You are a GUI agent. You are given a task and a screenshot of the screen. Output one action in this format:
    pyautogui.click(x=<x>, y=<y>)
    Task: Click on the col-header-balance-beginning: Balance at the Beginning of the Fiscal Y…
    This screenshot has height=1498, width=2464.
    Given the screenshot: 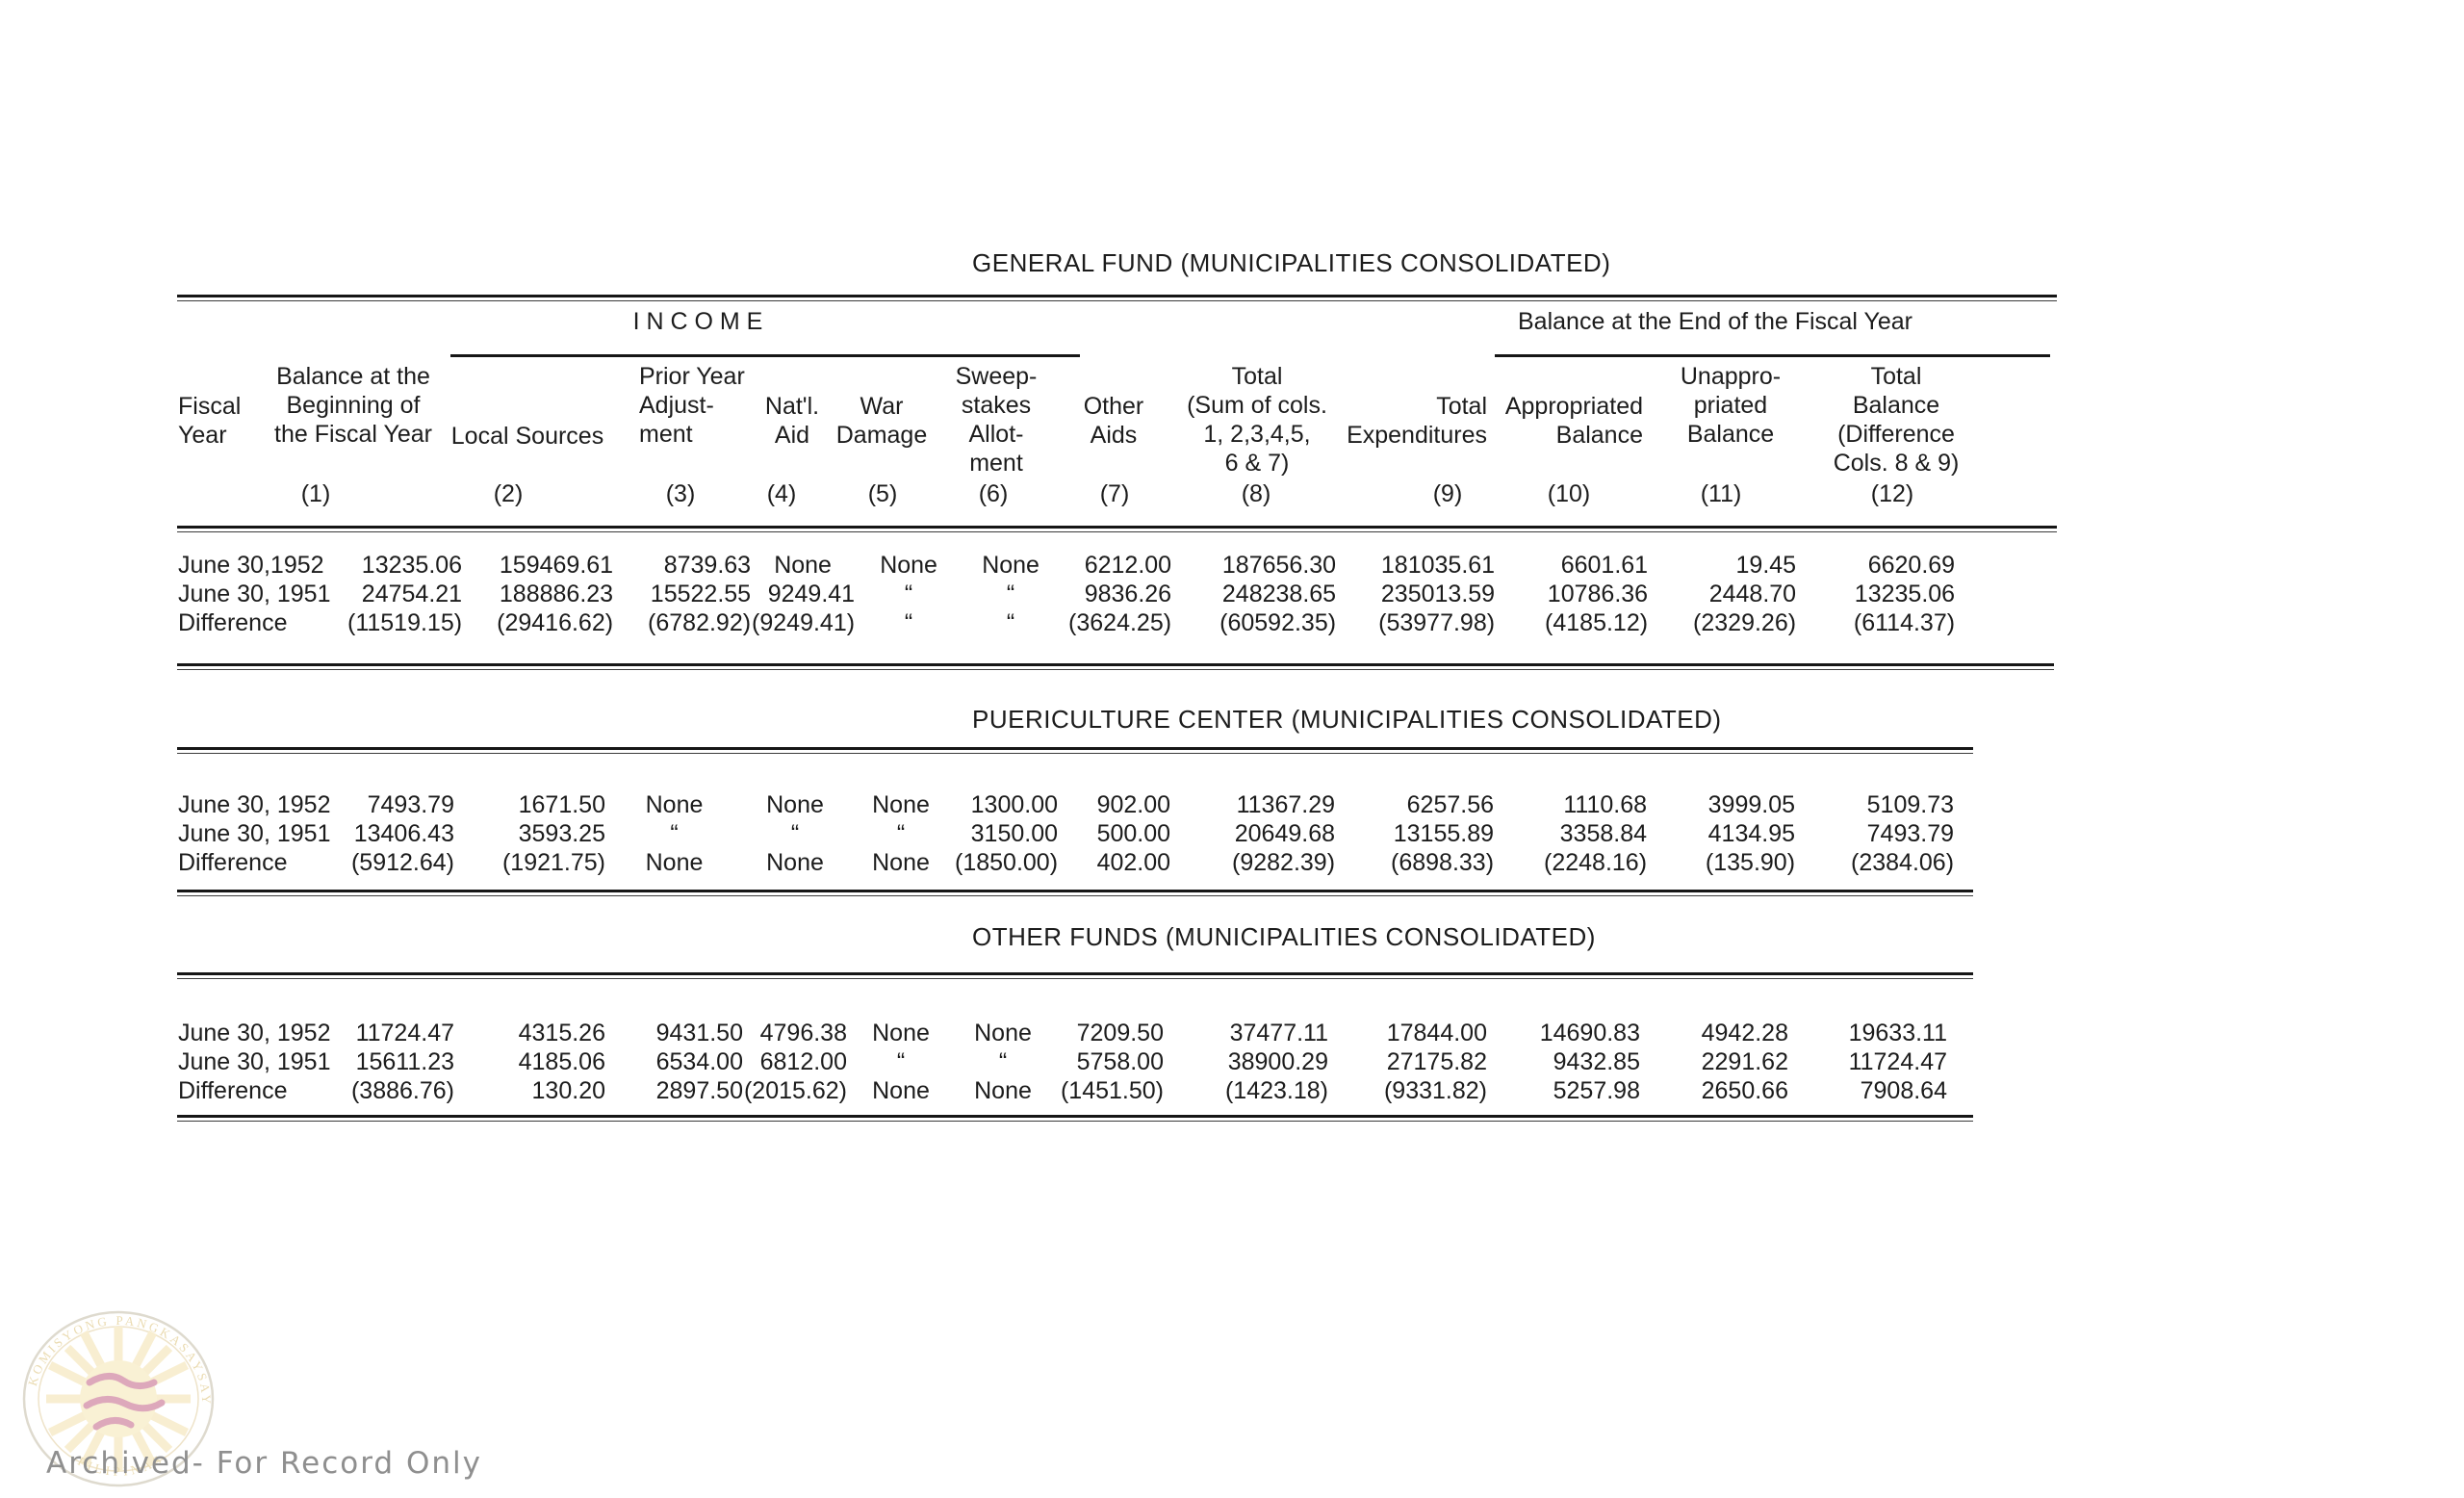 What is the action you would take?
    pyautogui.click(x=353, y=405)
    